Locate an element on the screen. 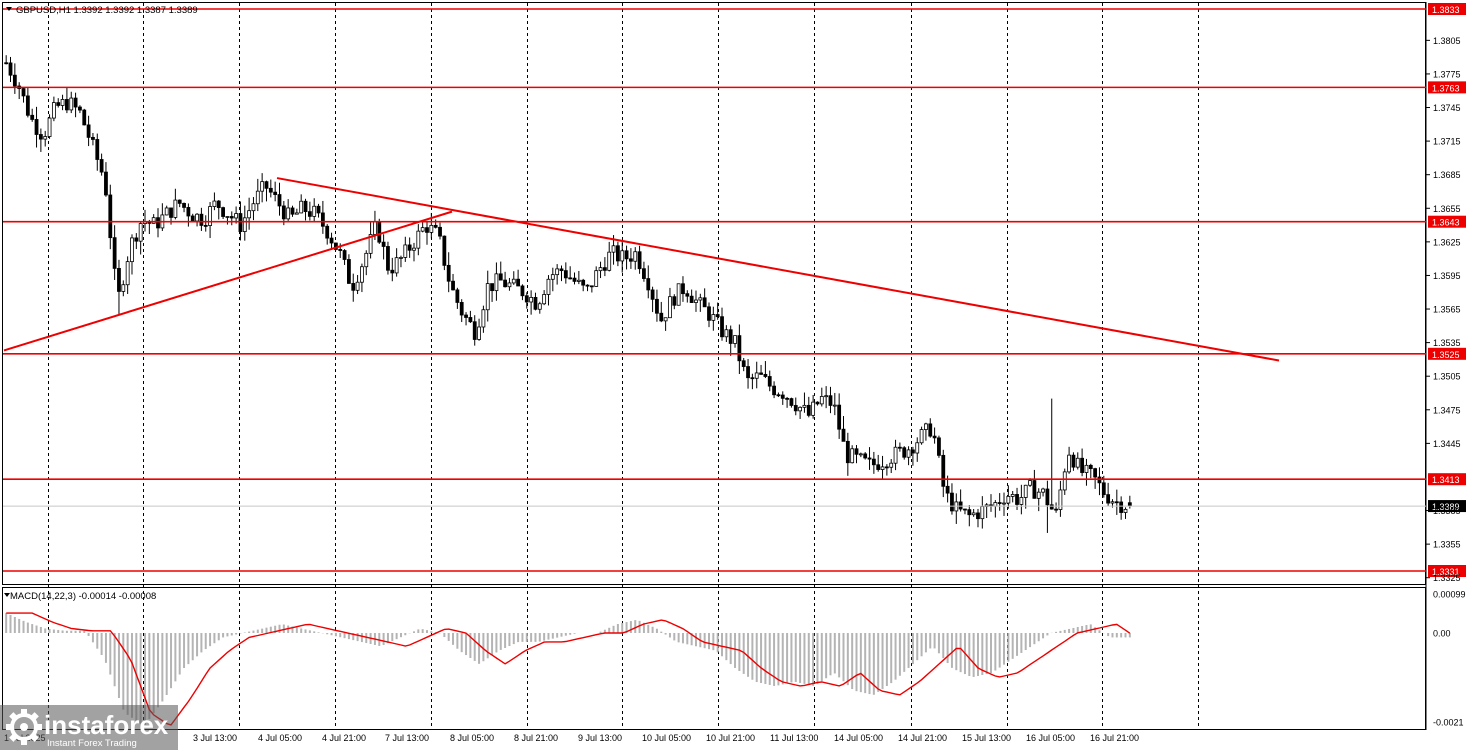  price-tick-label: 1.3685 is located at coordinates (1447, 175).